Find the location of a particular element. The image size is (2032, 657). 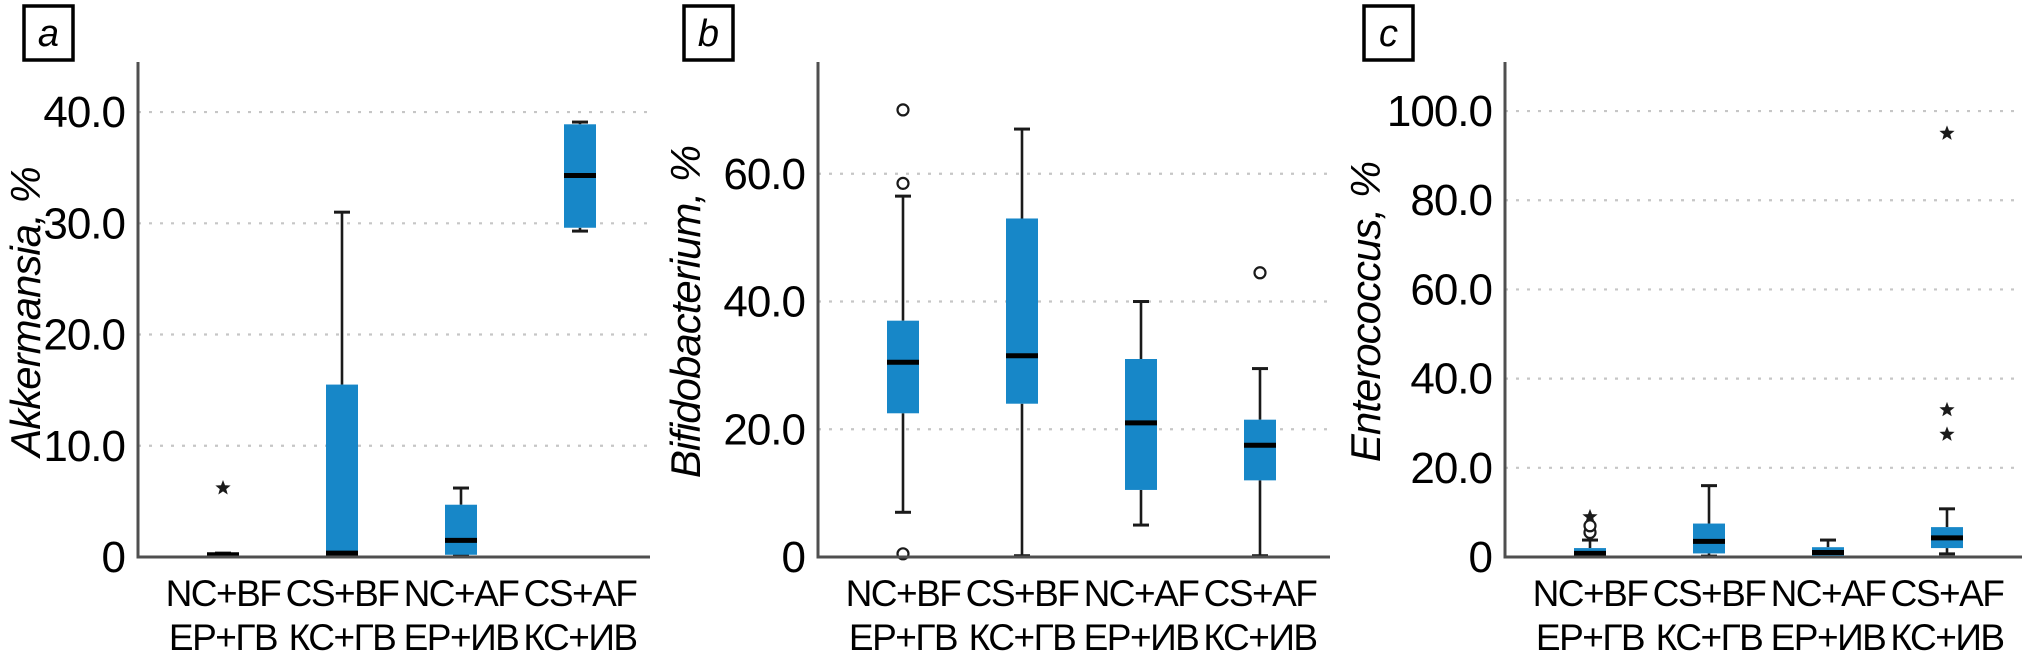

panel-label-letter: b is located at coordinates (708, 34).